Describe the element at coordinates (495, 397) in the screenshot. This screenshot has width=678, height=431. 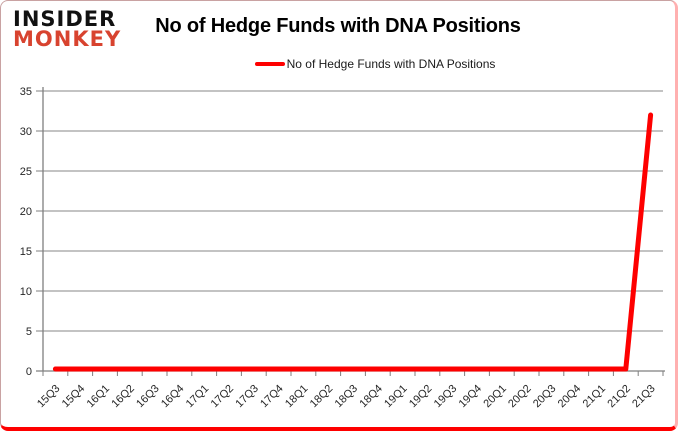
I see `x-tick-label: 20Q1` at that location.